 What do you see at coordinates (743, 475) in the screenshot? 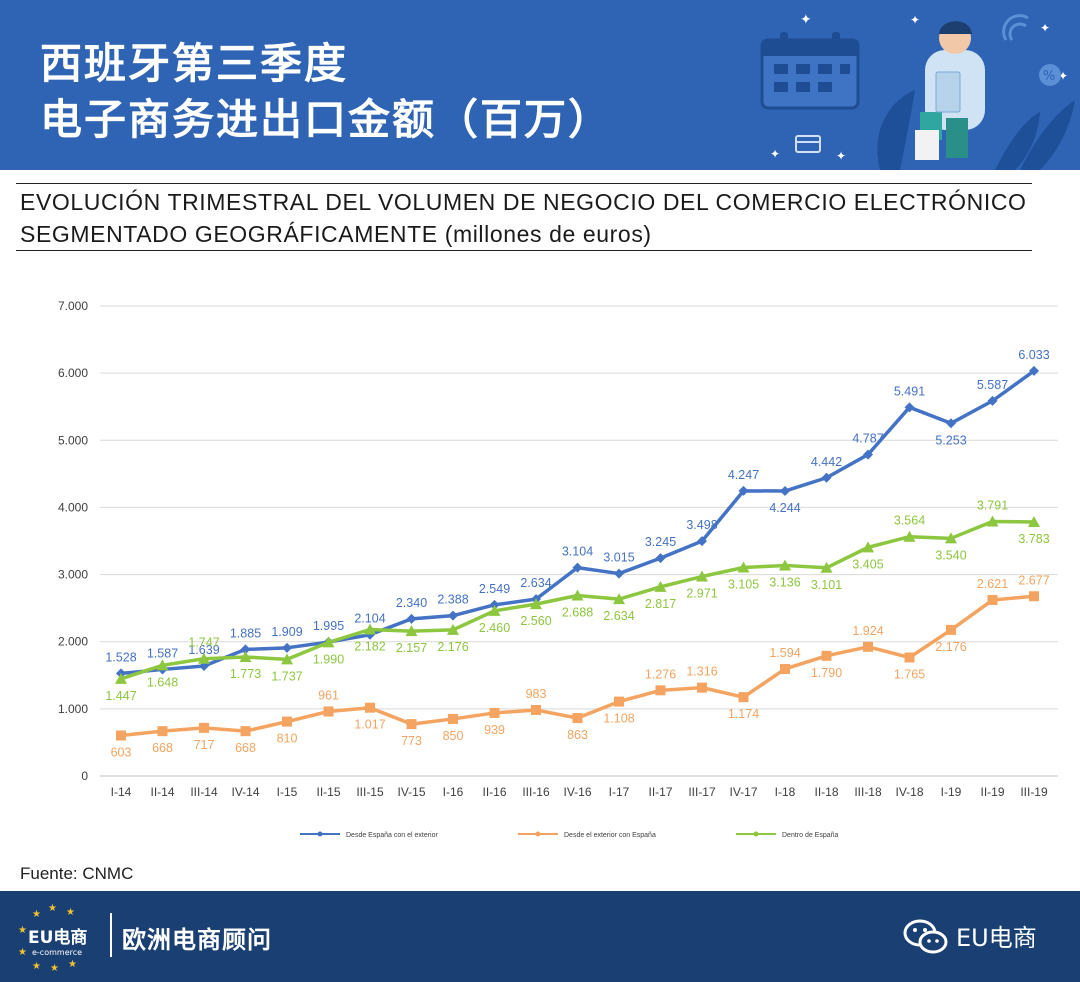
I see `data-label: 4.247` at bounding box center [743, 475].